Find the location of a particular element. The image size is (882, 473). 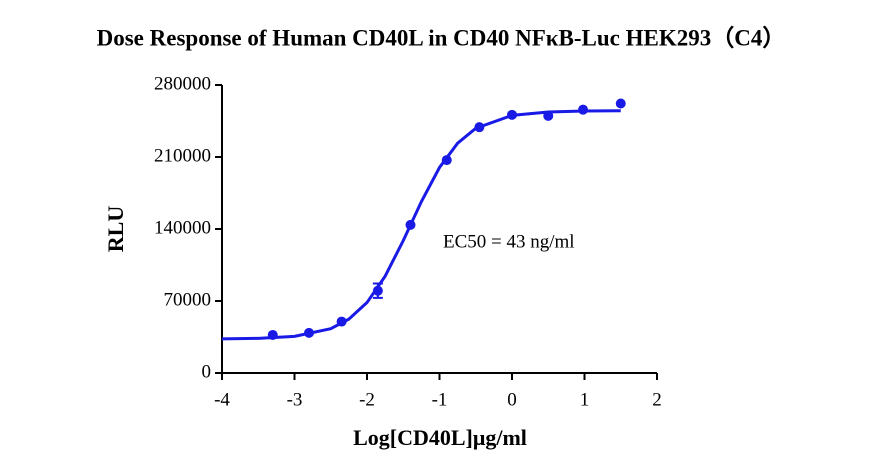

y-tick-label: 210000 is located at coordinates (182, 155).